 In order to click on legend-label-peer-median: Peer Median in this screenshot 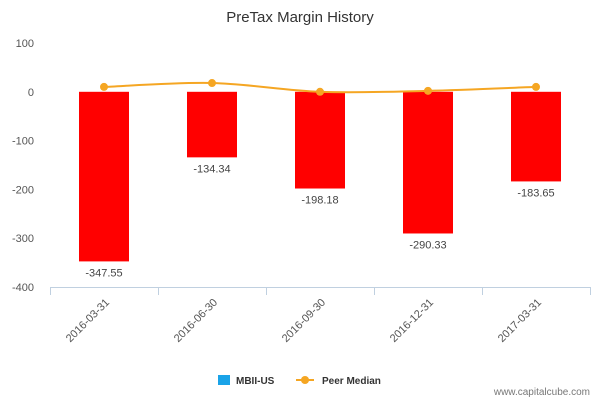, I will do `click(351, 381)`.